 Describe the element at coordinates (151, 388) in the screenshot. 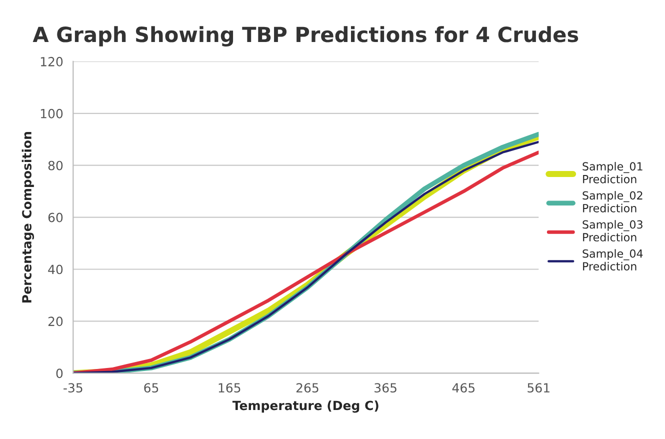

I see `x-tick-label: 65` at that location.